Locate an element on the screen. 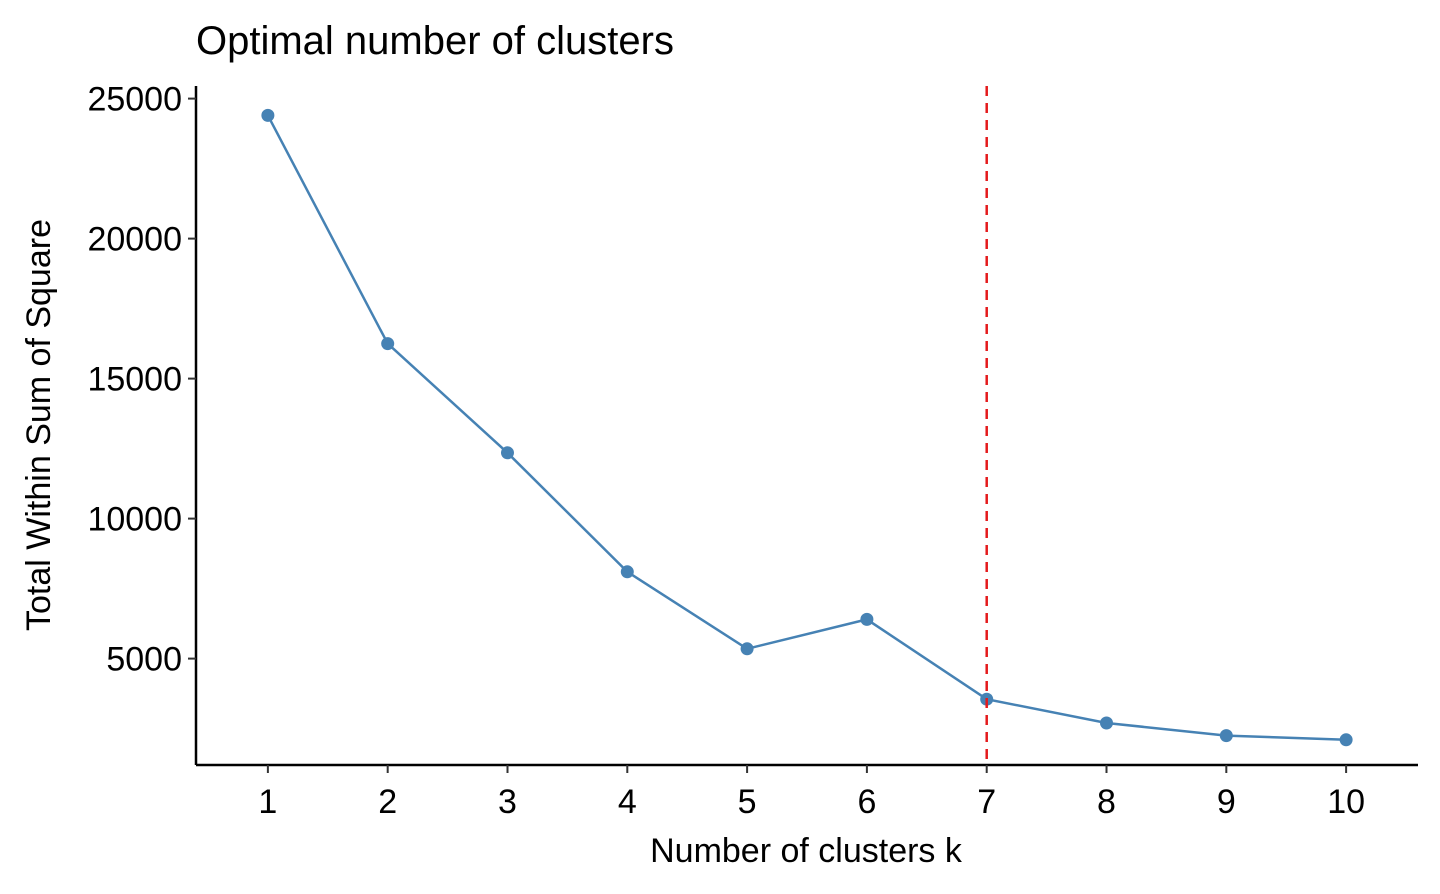 This screenshot has width=1440, height=894. x-tick-label: 2 is located at coordinates (387, 802).